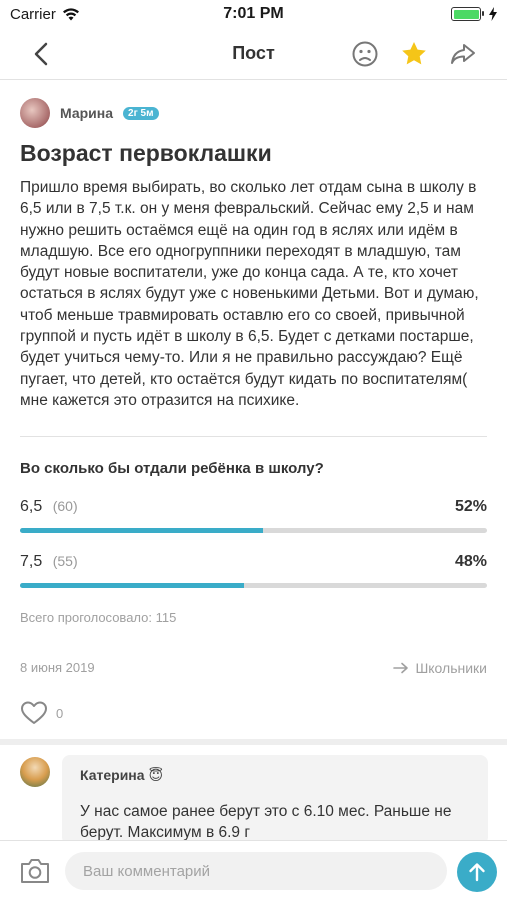 The height and width of the screenshot is (900, 507). What do you see at coordinates (87, 113) in the screenshot?
I see `author-name: Марина` at bounding box center [87, 113].